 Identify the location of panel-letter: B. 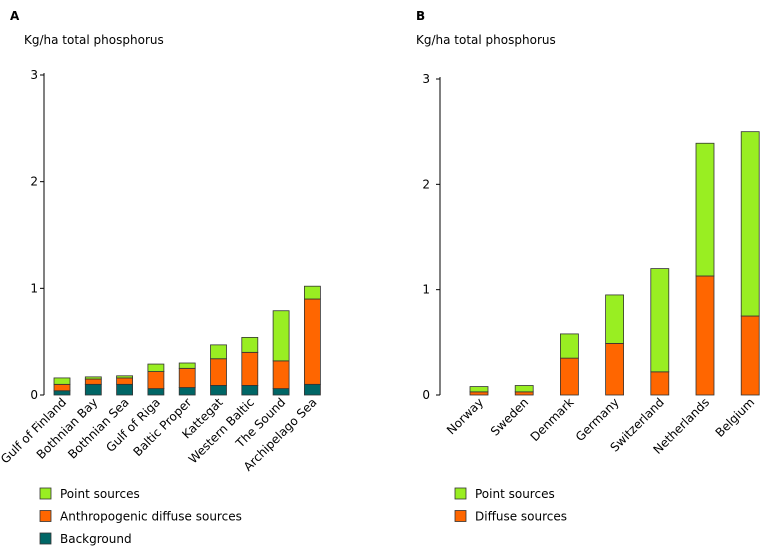
(420, 16).